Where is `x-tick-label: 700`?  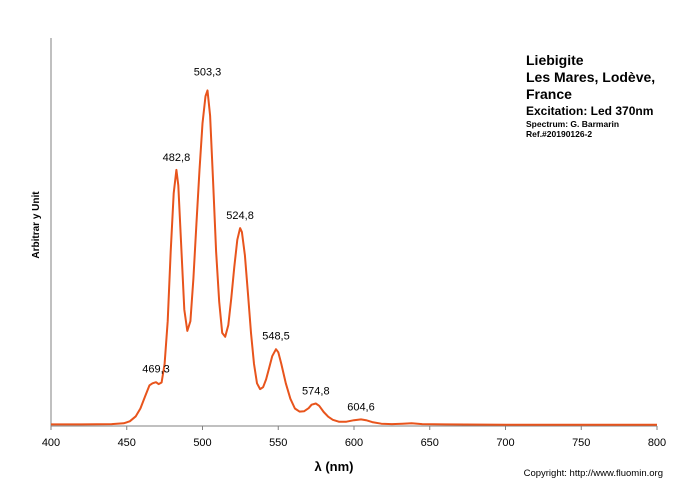 x-tick-label: 700 is located at coordinates (505, 443).